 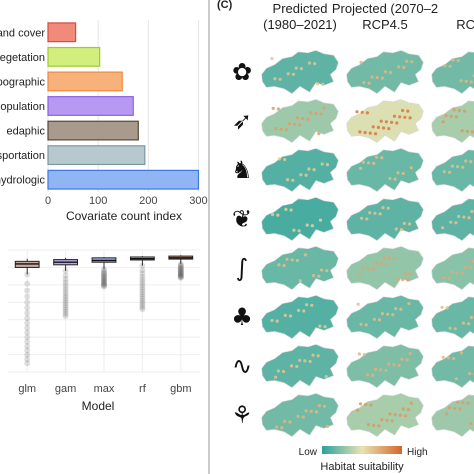 I want to click on grass-icon: ⚘, so click(x=242, y=415).